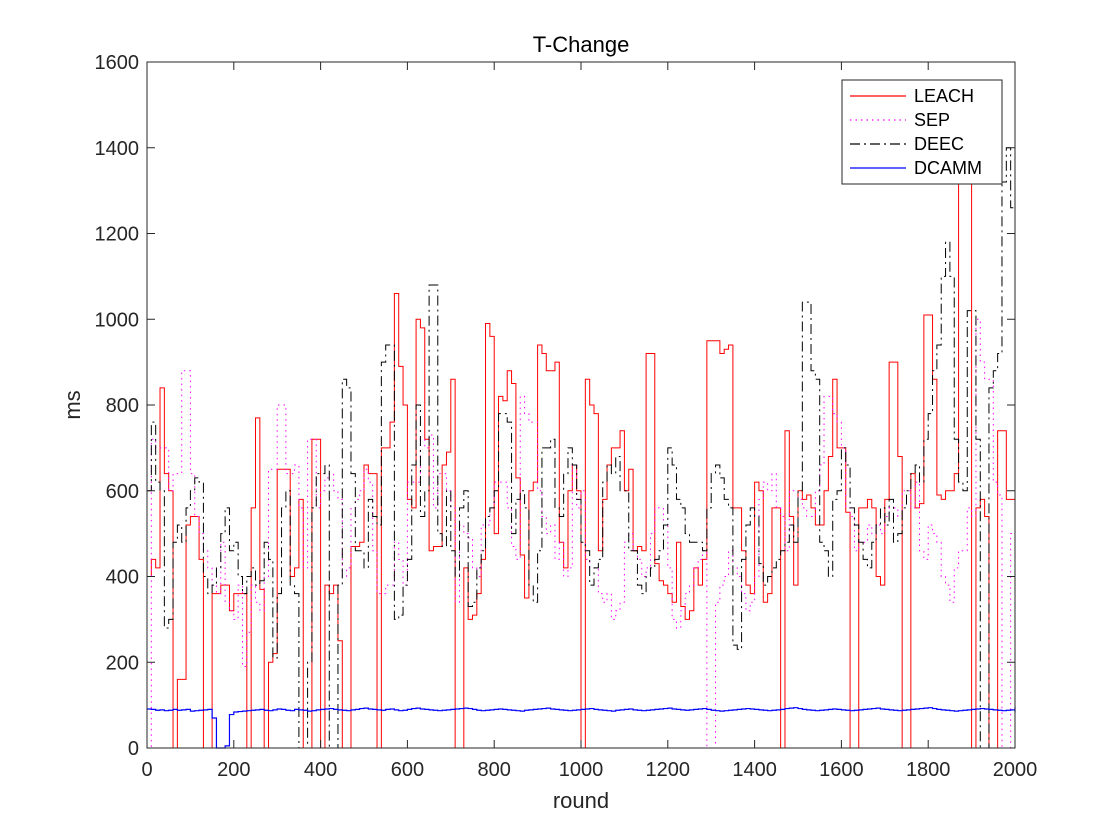 This screenshot has height=840, width=1120. Describe the element at coordinates (122, 492) in the screenshot. I see `y-tick-label: 600` at that location.